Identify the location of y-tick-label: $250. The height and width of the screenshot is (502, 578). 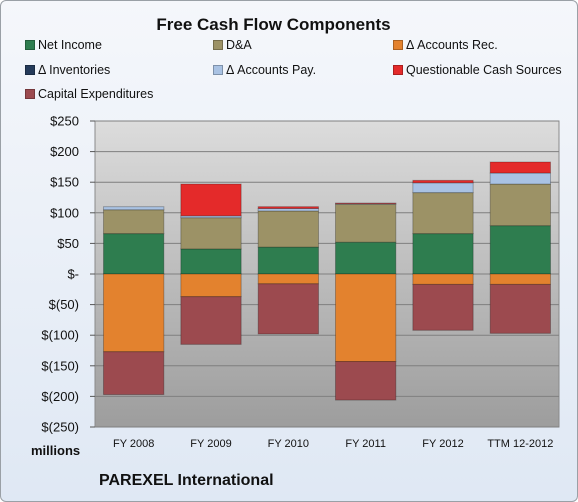
(64, 121).